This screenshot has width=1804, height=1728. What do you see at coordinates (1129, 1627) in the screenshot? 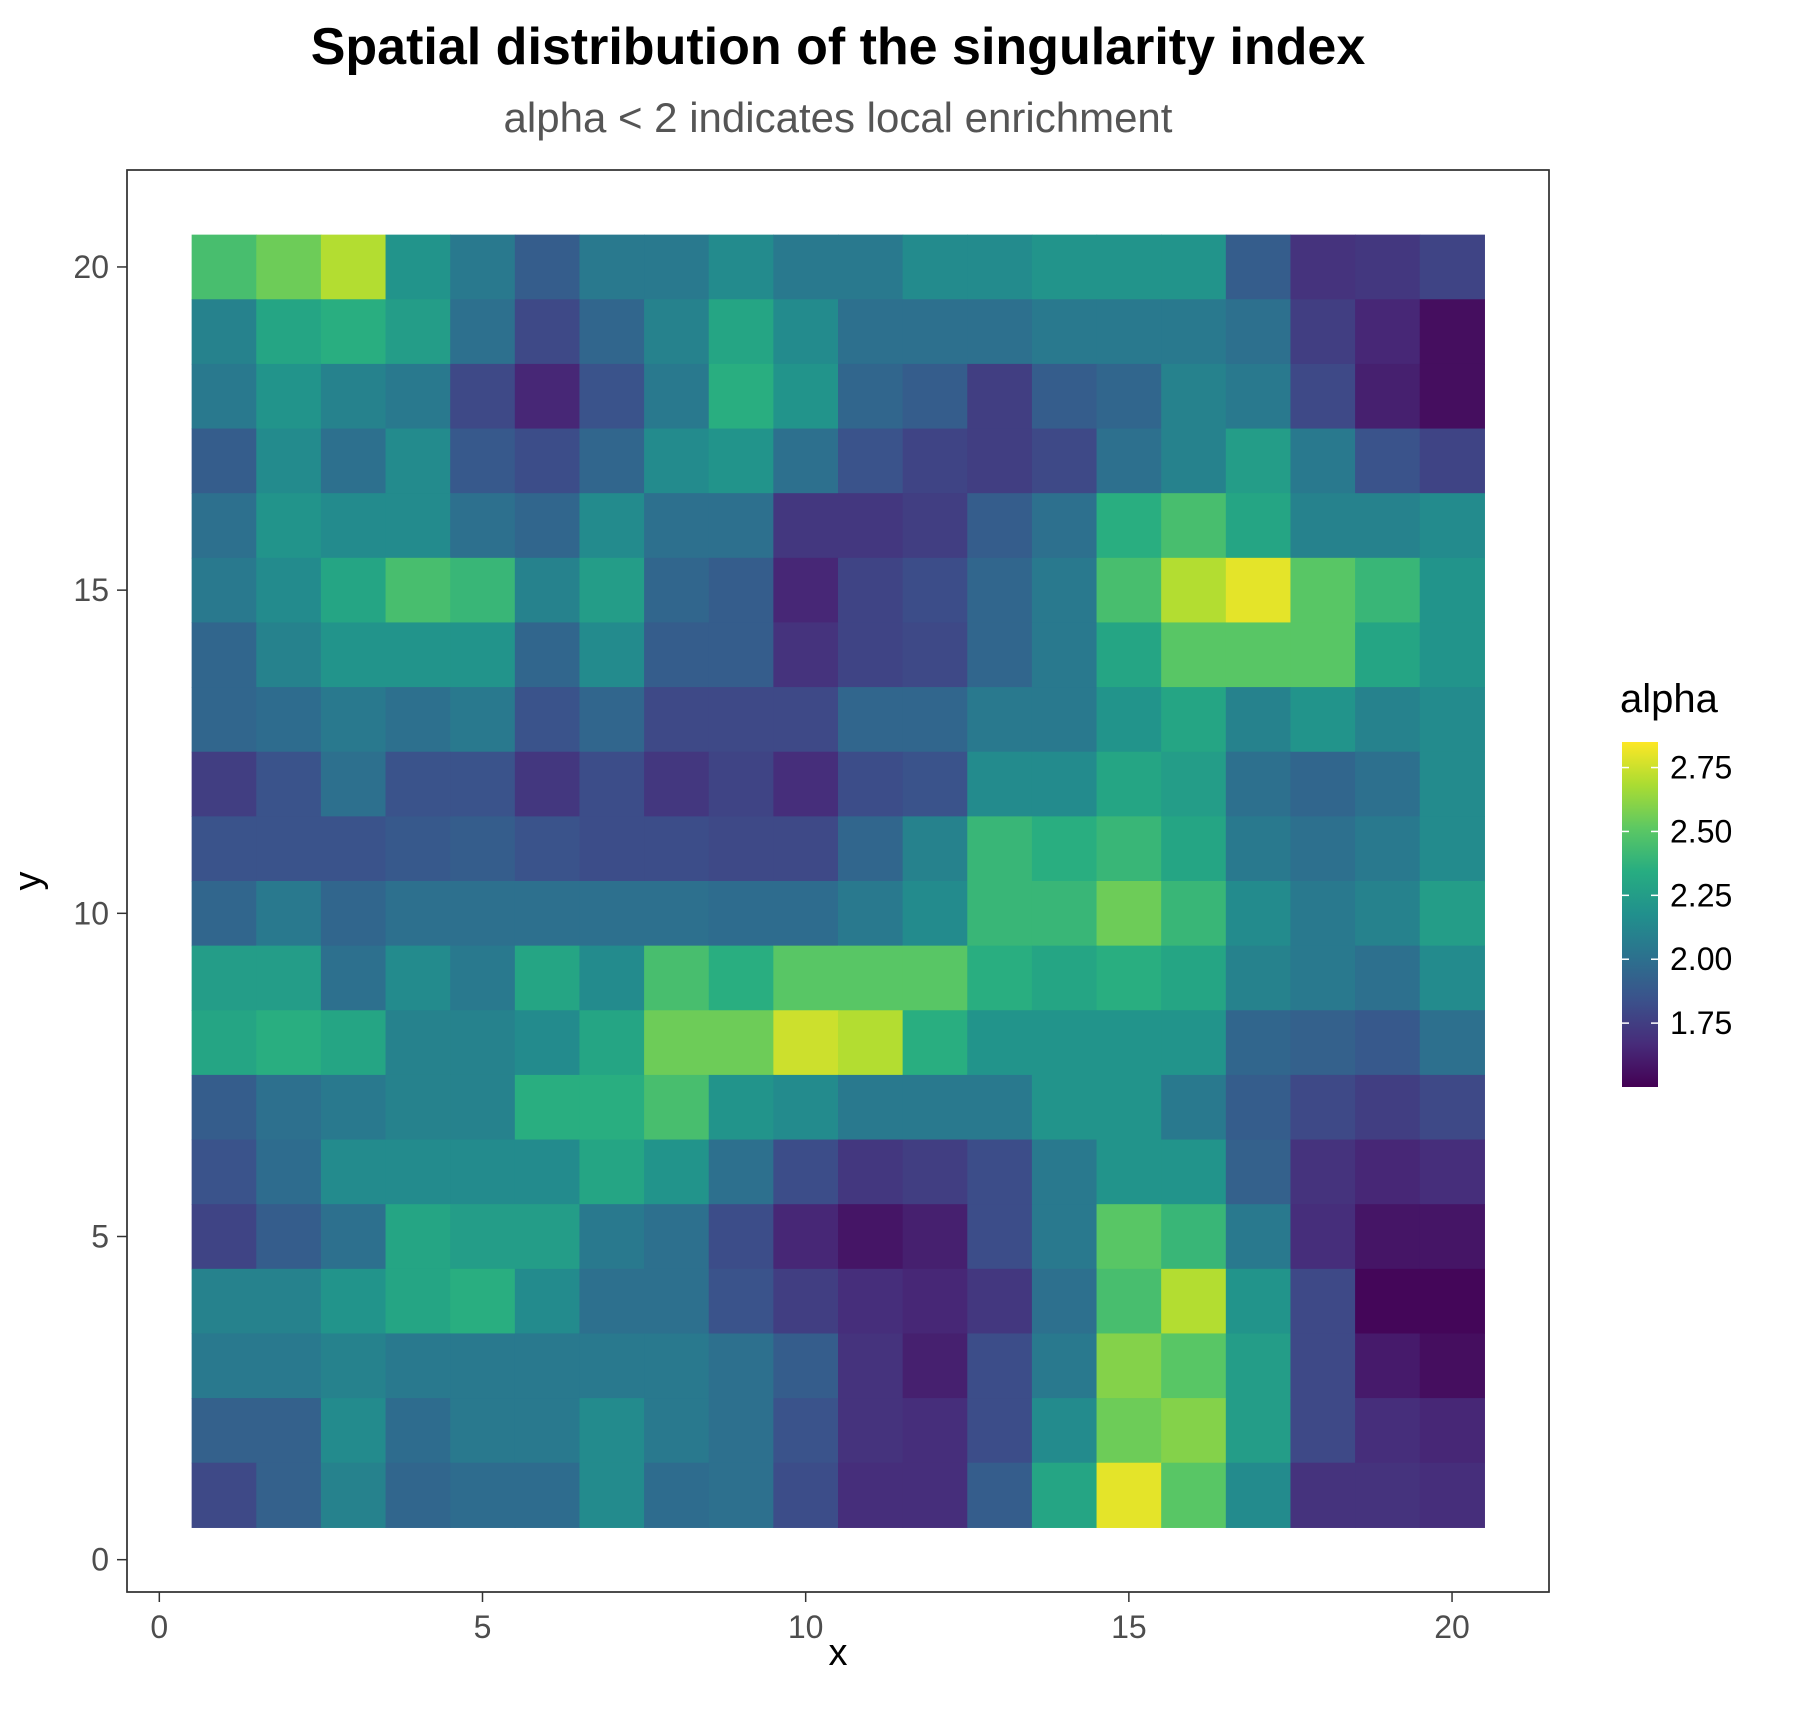
I see `x-tick-label: 15` at bounding box center [1129, 1627].